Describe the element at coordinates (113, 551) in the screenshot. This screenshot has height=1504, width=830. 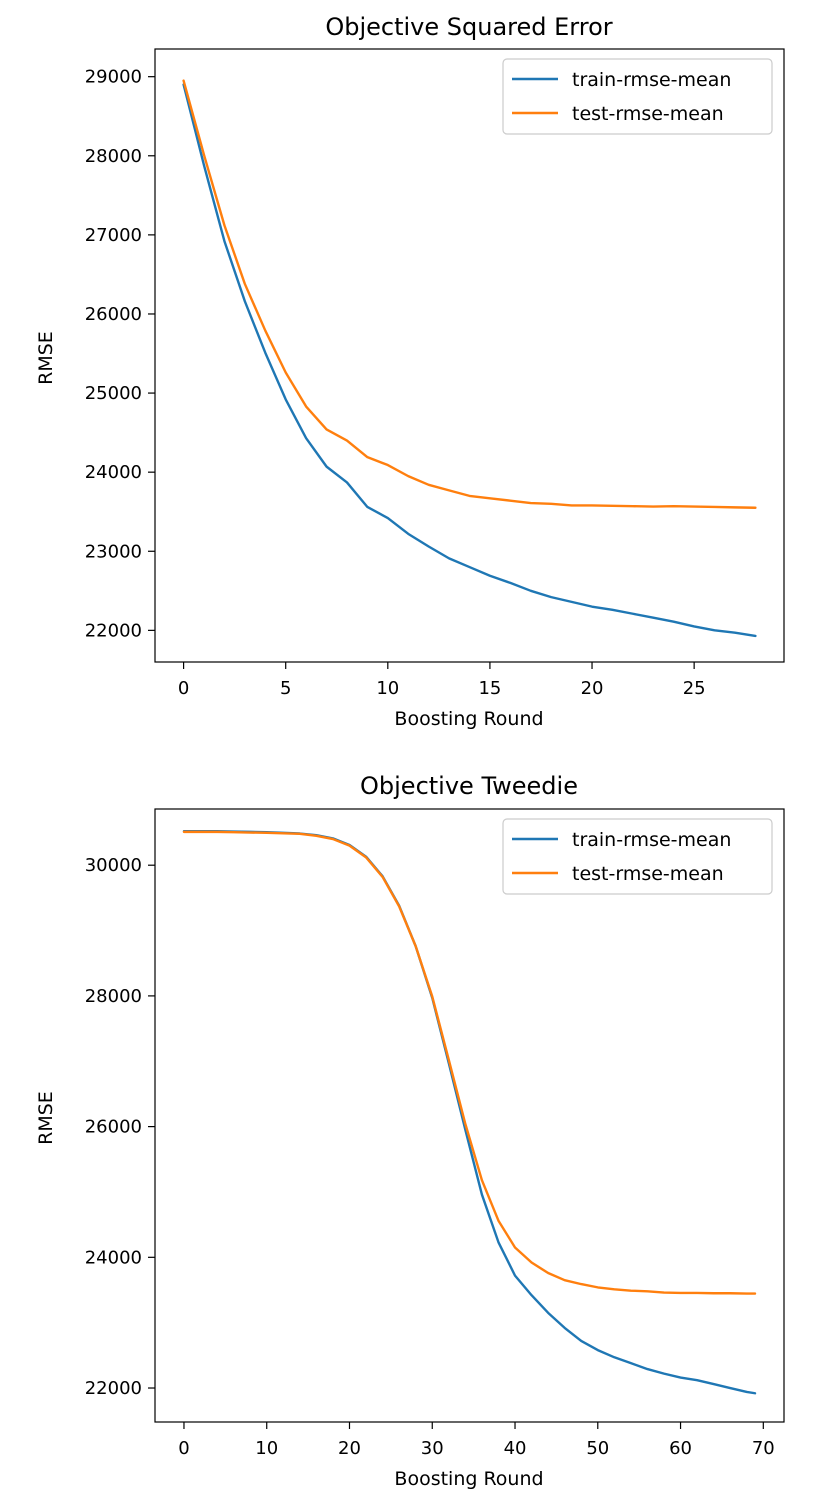
I see `y-tick-label: 23000` at that location.